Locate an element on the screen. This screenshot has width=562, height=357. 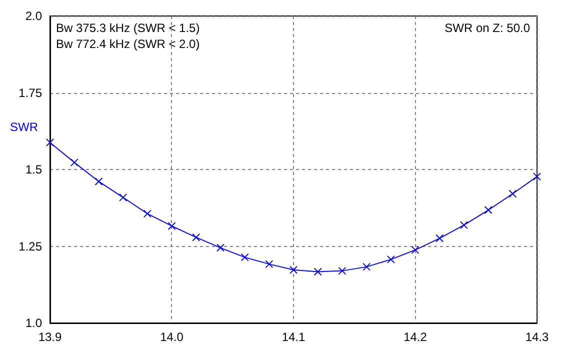
x-tick-label: 14.1 is located at coordinates (294, 337).